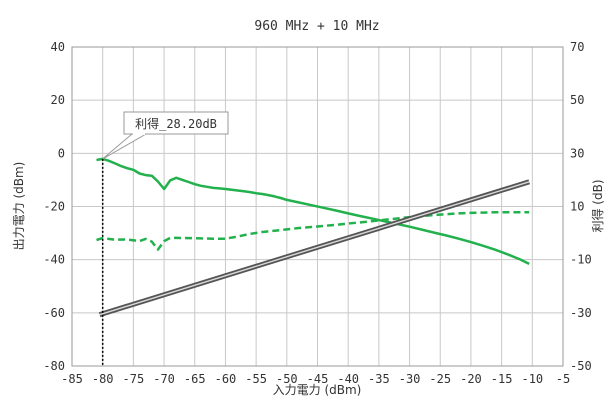 This screenshot has width=612, height=418. Describe the element at coordinates (532, 379) in the screenshot. I see `x-tick-label: -10` at that location.